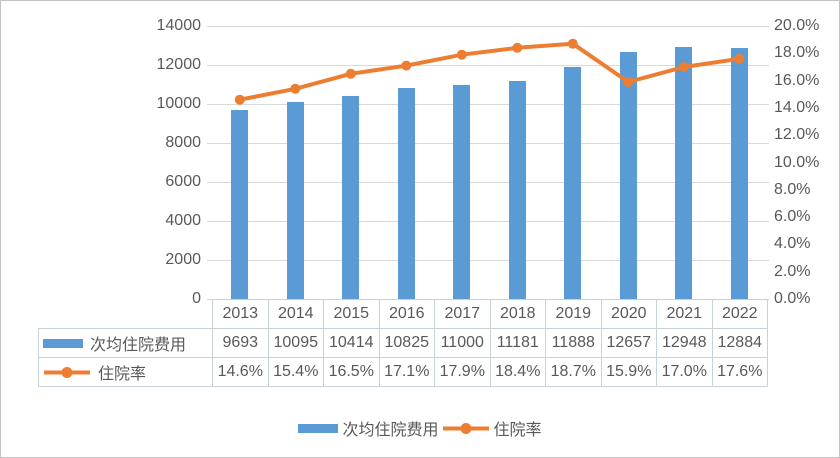 This screenshot has height=458, width=840. I want to click on bar-2013, so click(240, 204).